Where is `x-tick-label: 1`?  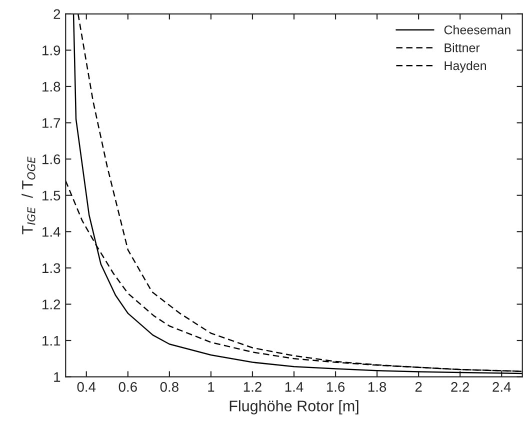
x-tick-label: 1 is located at coordinates (211, 387).